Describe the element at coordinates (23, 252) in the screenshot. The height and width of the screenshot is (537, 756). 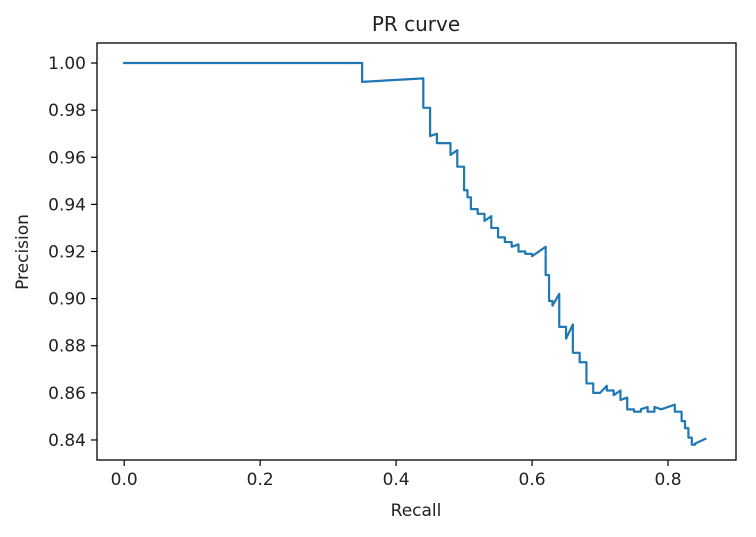
I see `y-axis-label: Precision` at that location.